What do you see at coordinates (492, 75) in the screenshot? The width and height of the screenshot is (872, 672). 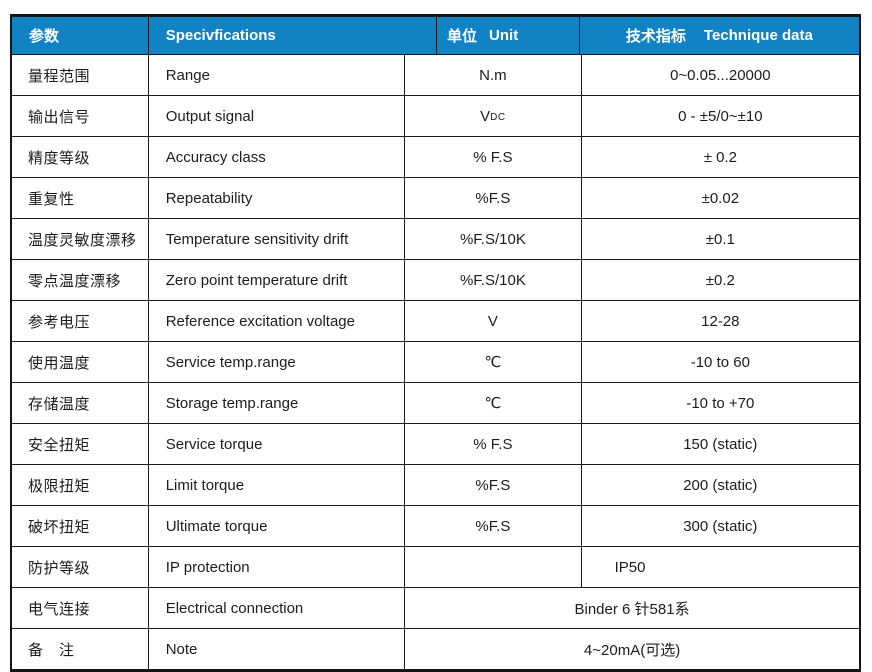 I see `unit-cell: N.m` at bounding box center [492, 75].